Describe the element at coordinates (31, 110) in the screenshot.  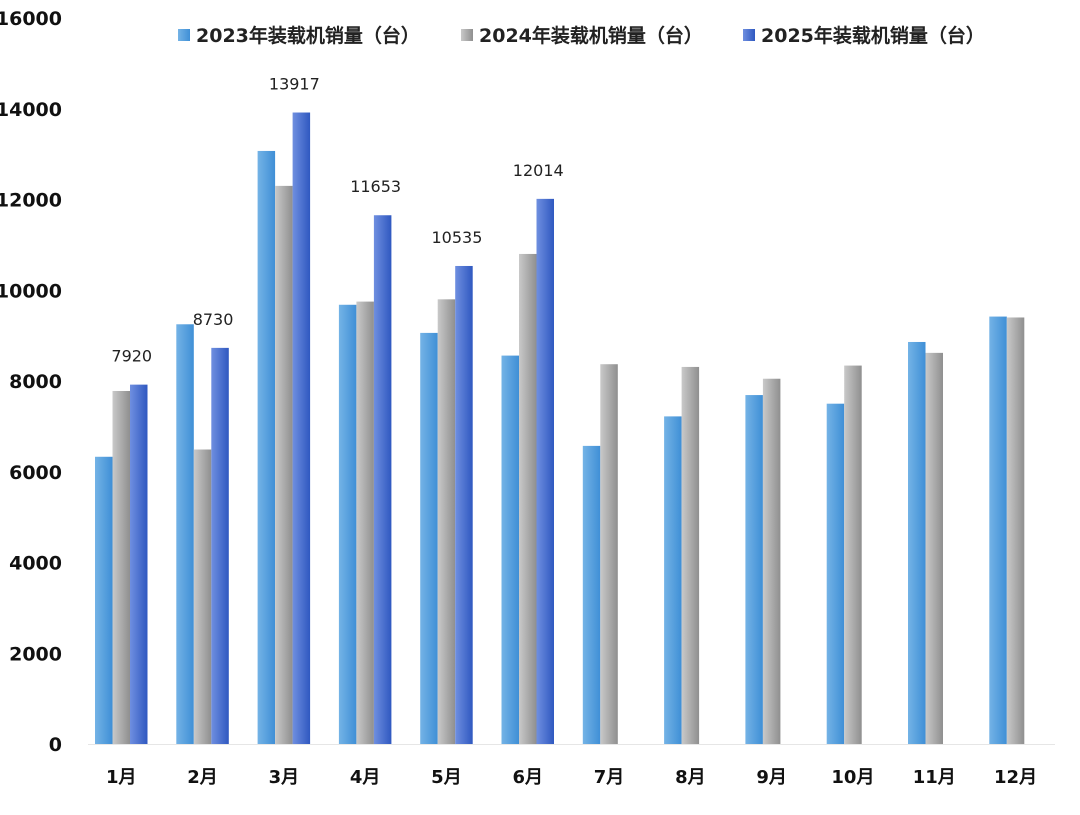
I see `y-tick-label: 14000` at that location.